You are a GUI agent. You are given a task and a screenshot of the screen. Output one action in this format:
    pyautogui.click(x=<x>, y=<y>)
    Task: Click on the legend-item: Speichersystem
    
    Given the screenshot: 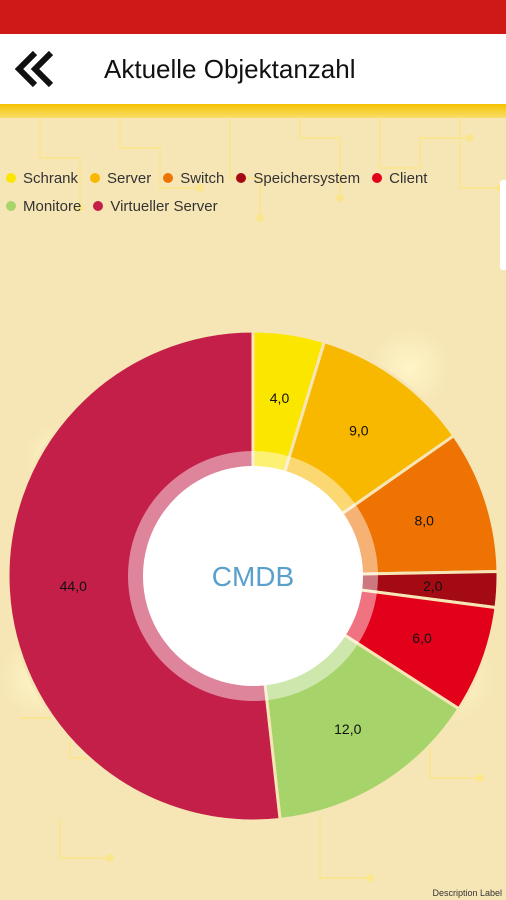 What is the action you would take?
    pyautogui.click(x=298, y=178)
    